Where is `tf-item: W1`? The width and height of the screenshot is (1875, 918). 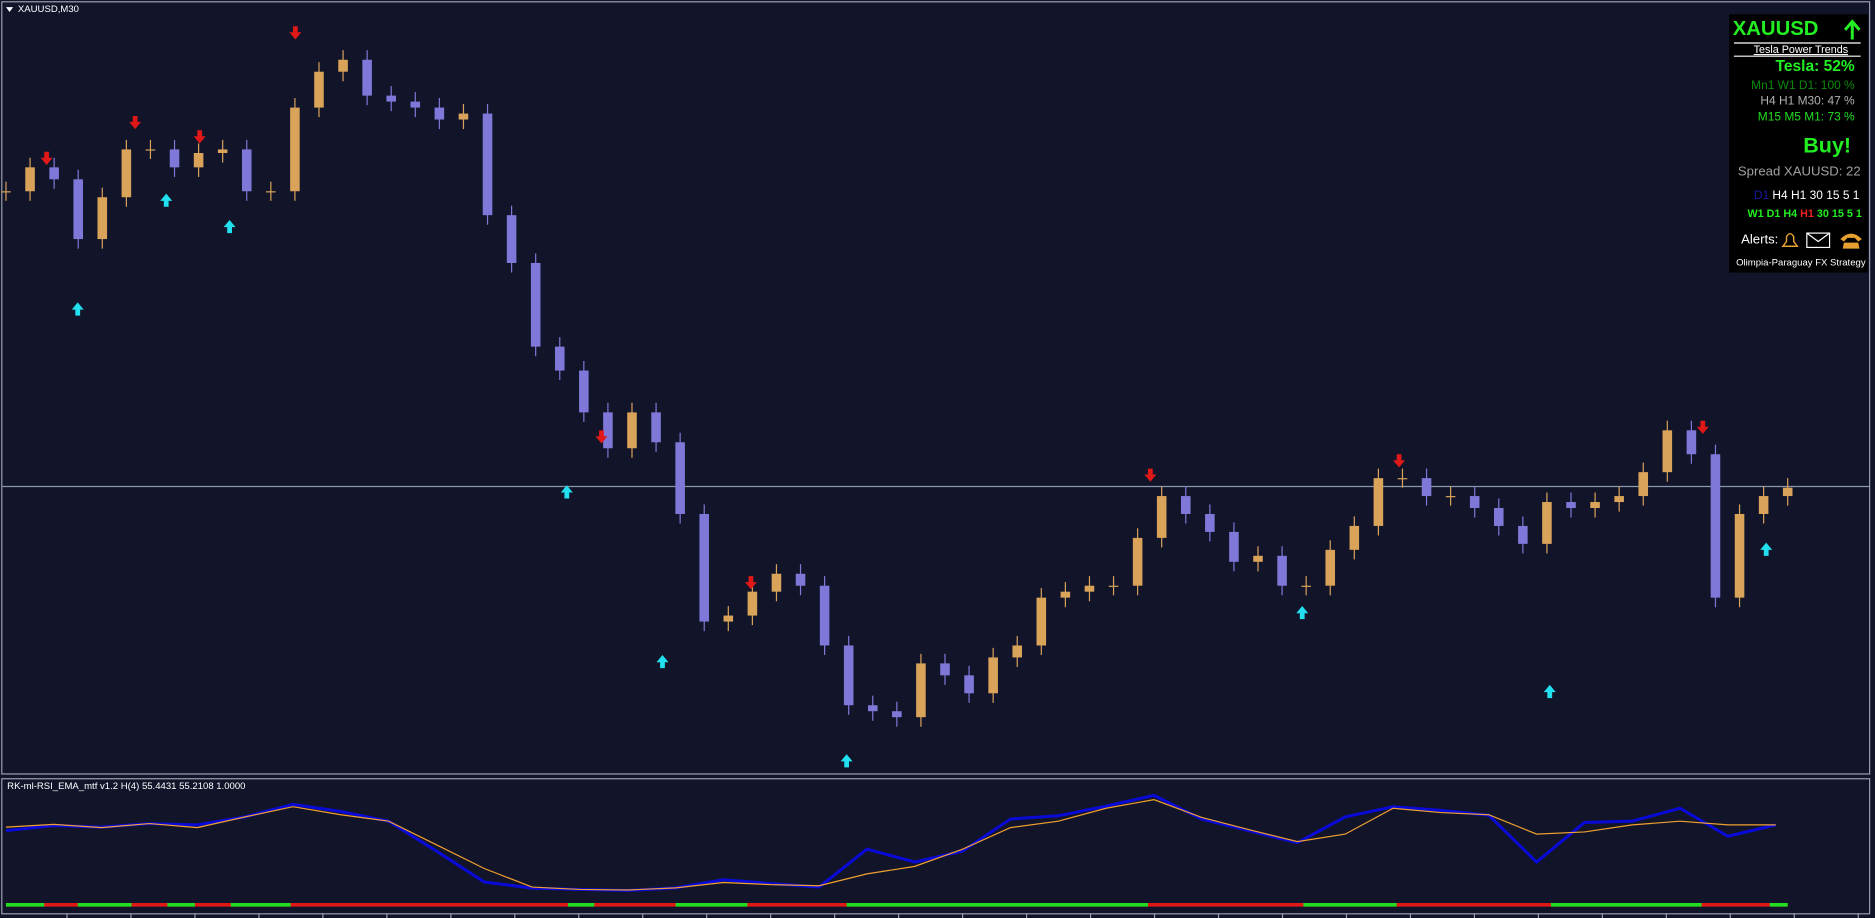
tf-item: W1 is located at coordinates (1756, 214).